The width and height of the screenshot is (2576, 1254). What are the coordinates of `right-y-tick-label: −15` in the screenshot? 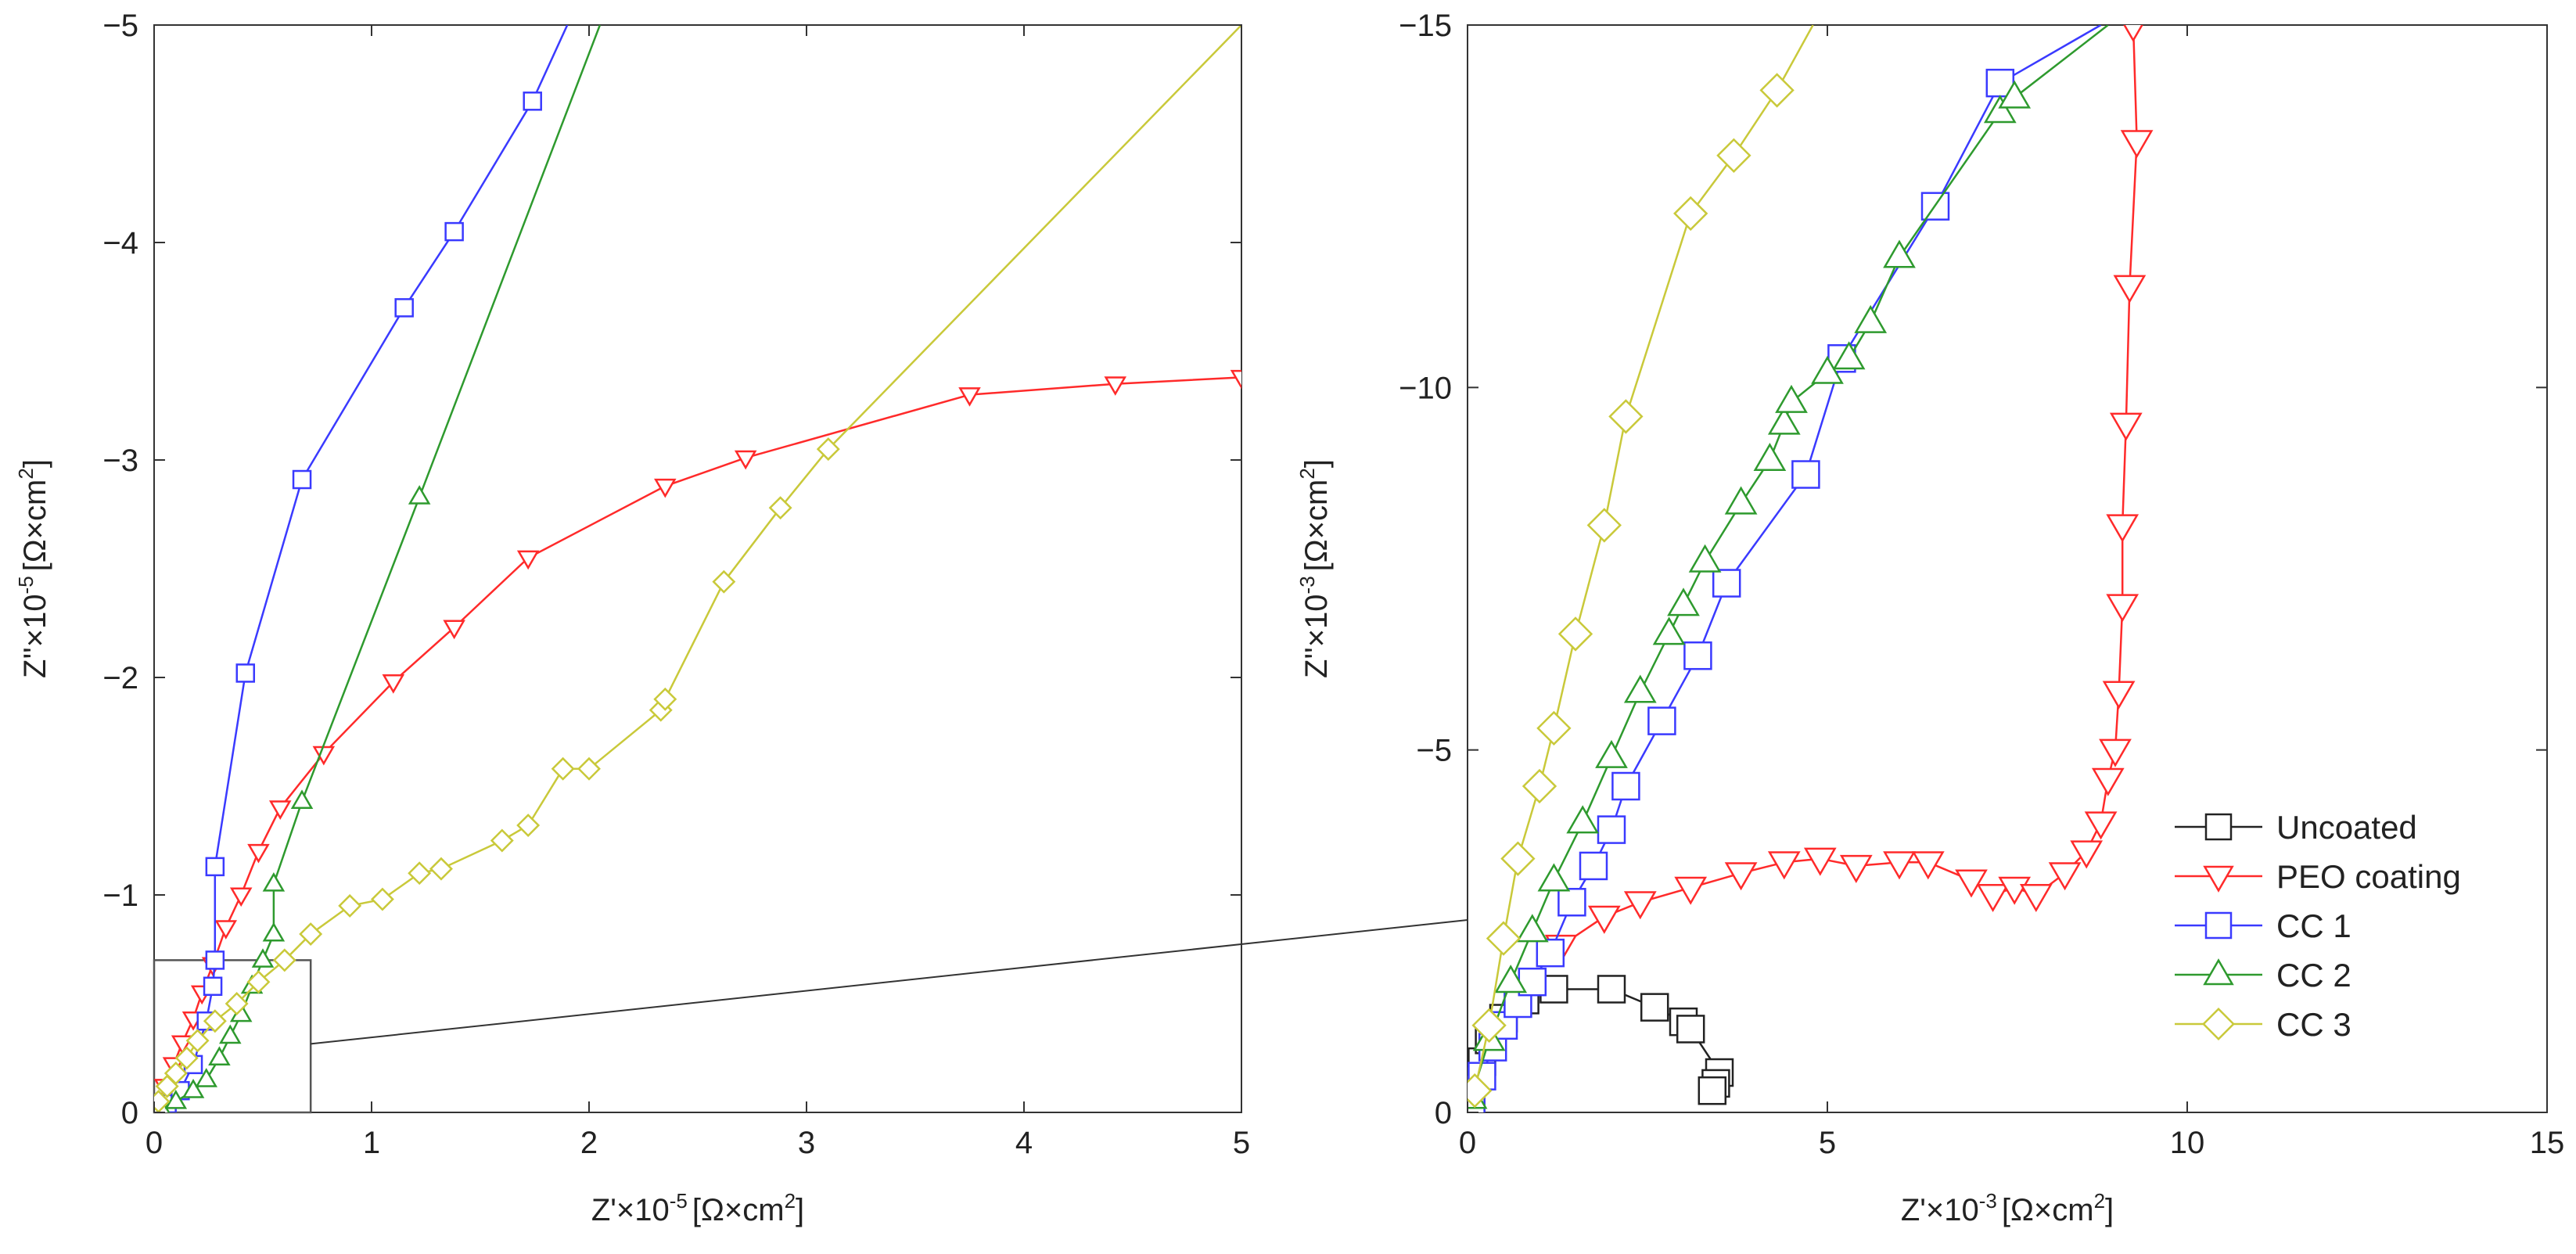 It's located at (1426, 26).